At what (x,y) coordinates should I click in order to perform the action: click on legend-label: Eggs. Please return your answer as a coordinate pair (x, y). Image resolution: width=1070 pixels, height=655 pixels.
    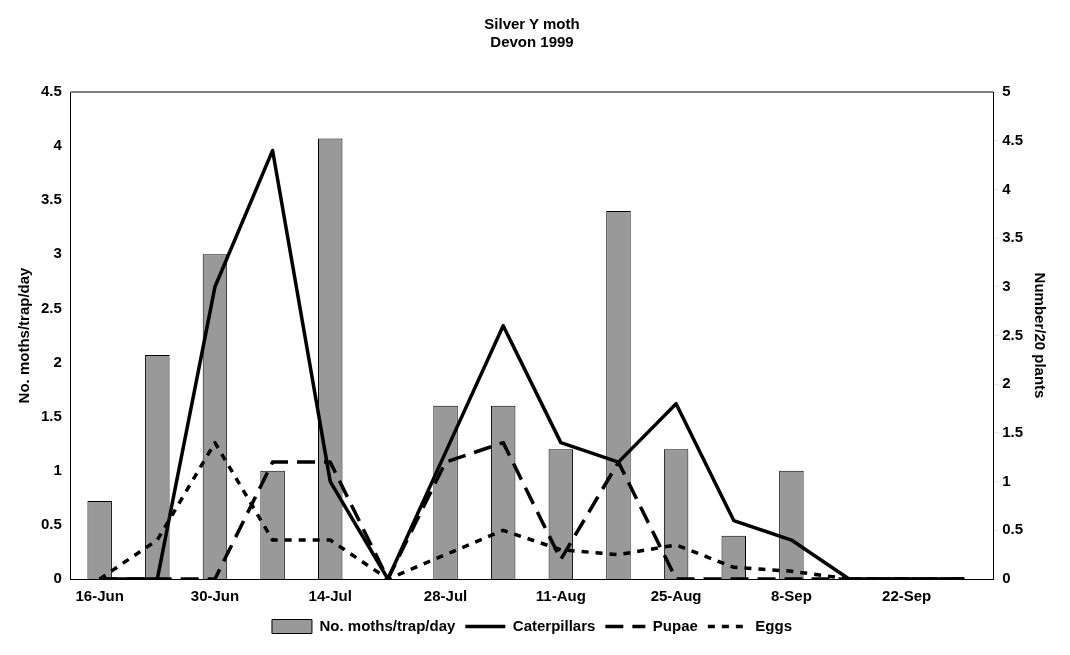
    Looking at the image, I should click on (774, 625).